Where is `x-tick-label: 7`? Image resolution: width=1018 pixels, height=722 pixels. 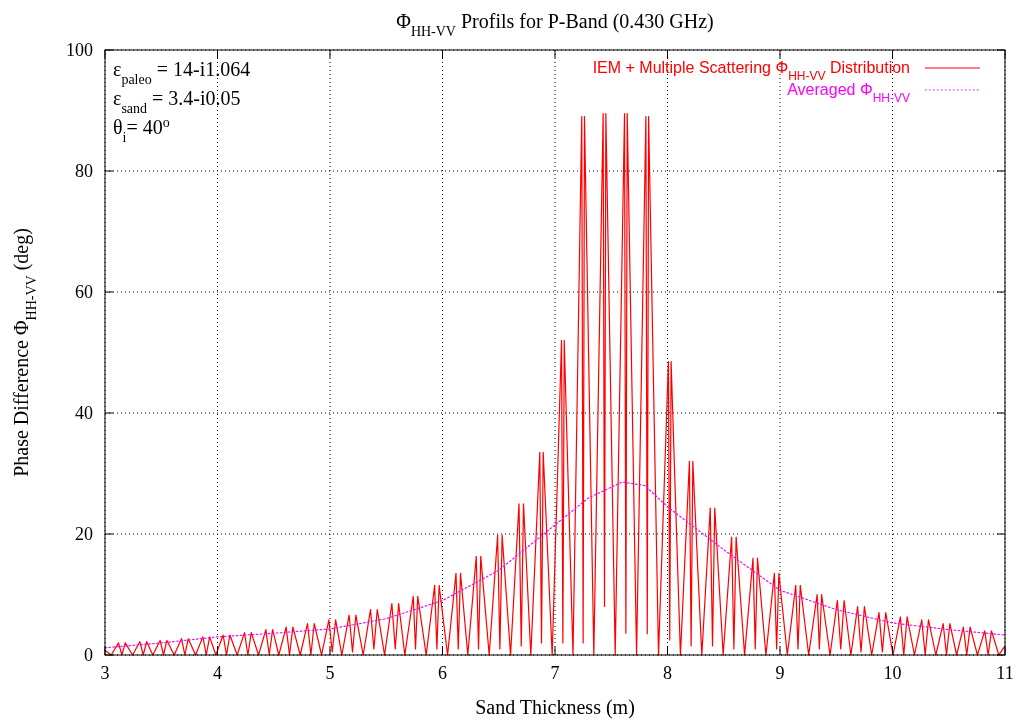 x-tick-label: 7 is located at coordinates (555, 673).